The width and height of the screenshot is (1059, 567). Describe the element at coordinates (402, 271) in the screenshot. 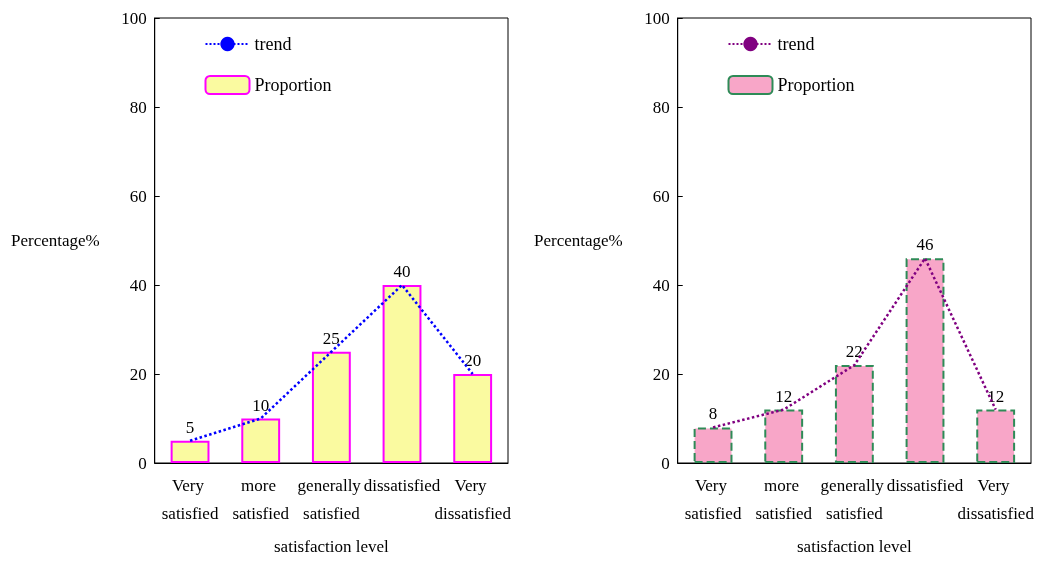

I see `data-label: 40` at that location.